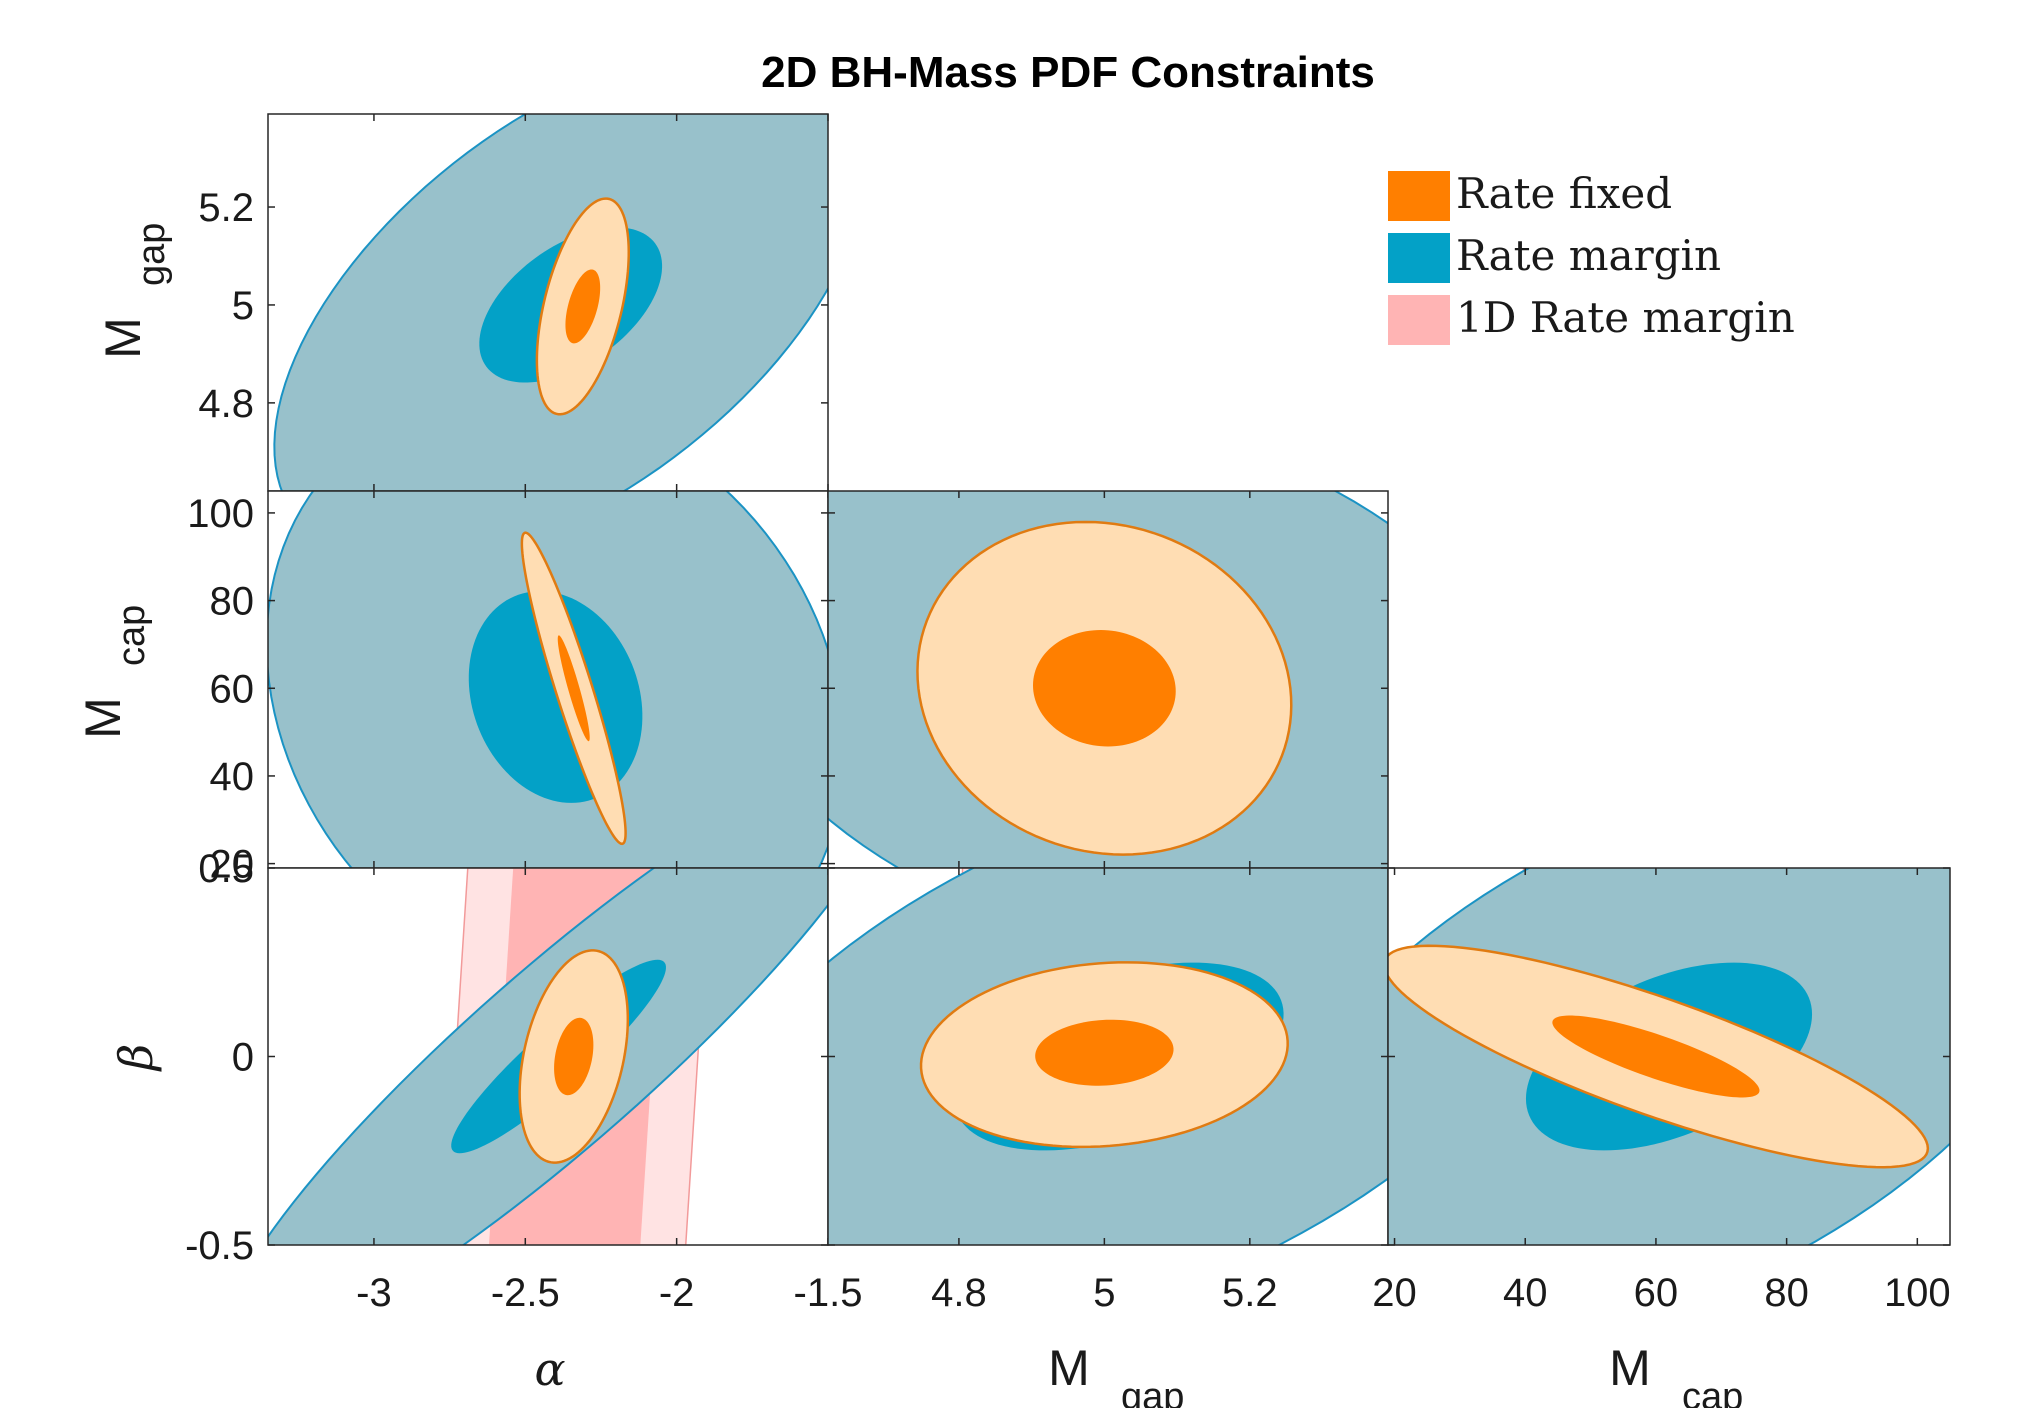  What do you see at coordinates (232, 689) in the screenshot?
I see `y-tick-label: 60` at bounding box center [232, 689].